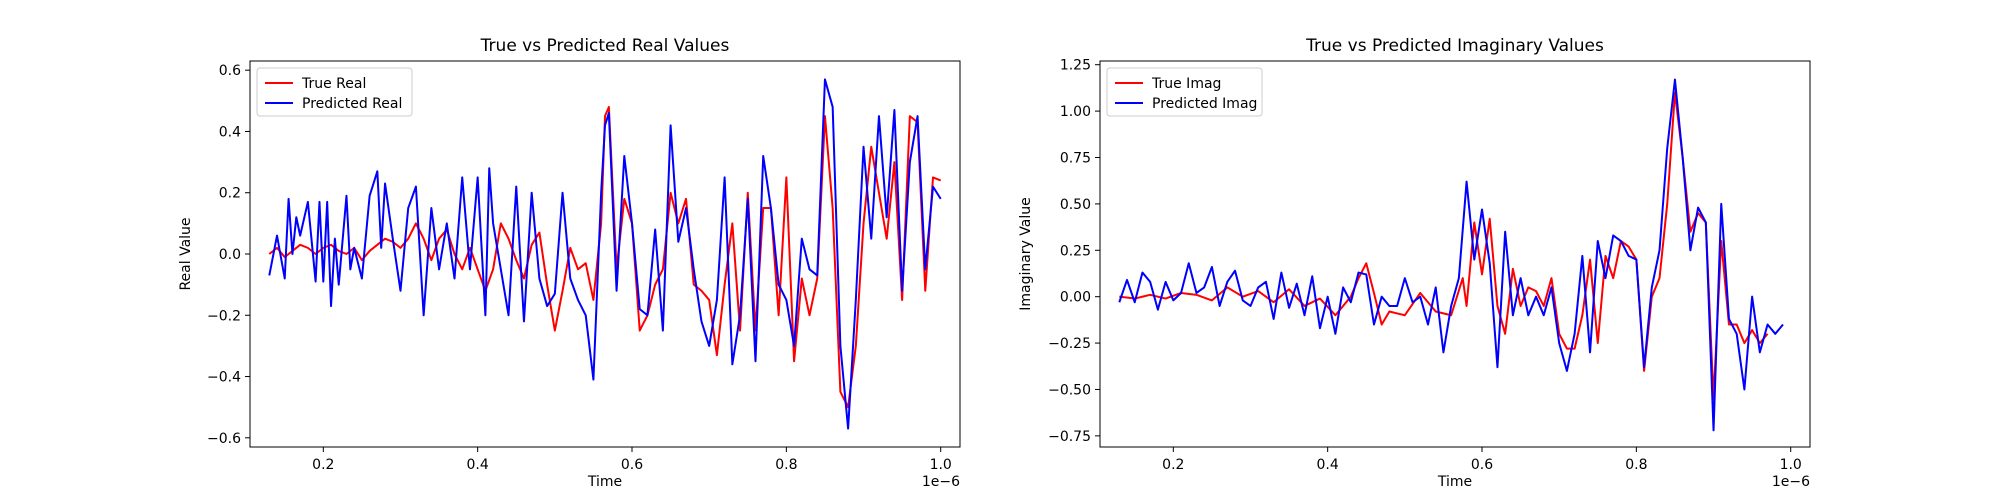  Describe the element at coordinates (230, 255) in the screenshot. I see `y-tick-label: 0.0` at that location.